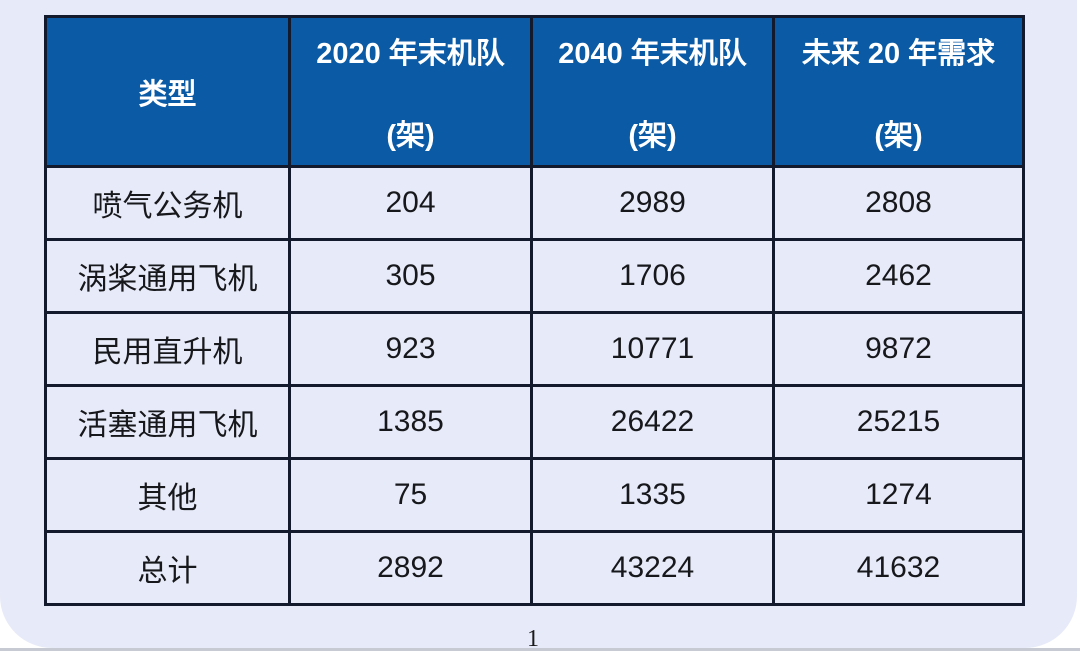 The width and height of the screenshot is (1080, 651). Describe the element at coordinates (652, 91) in the screenshot. I see `header-cell-2040-fleet: 2040 年末机队 (架)` at that location.